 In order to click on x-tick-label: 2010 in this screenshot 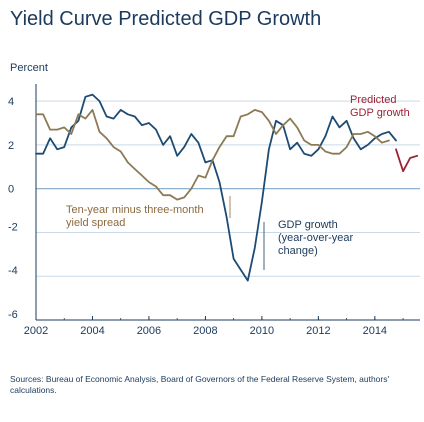, I will do `click(262, 331)`.